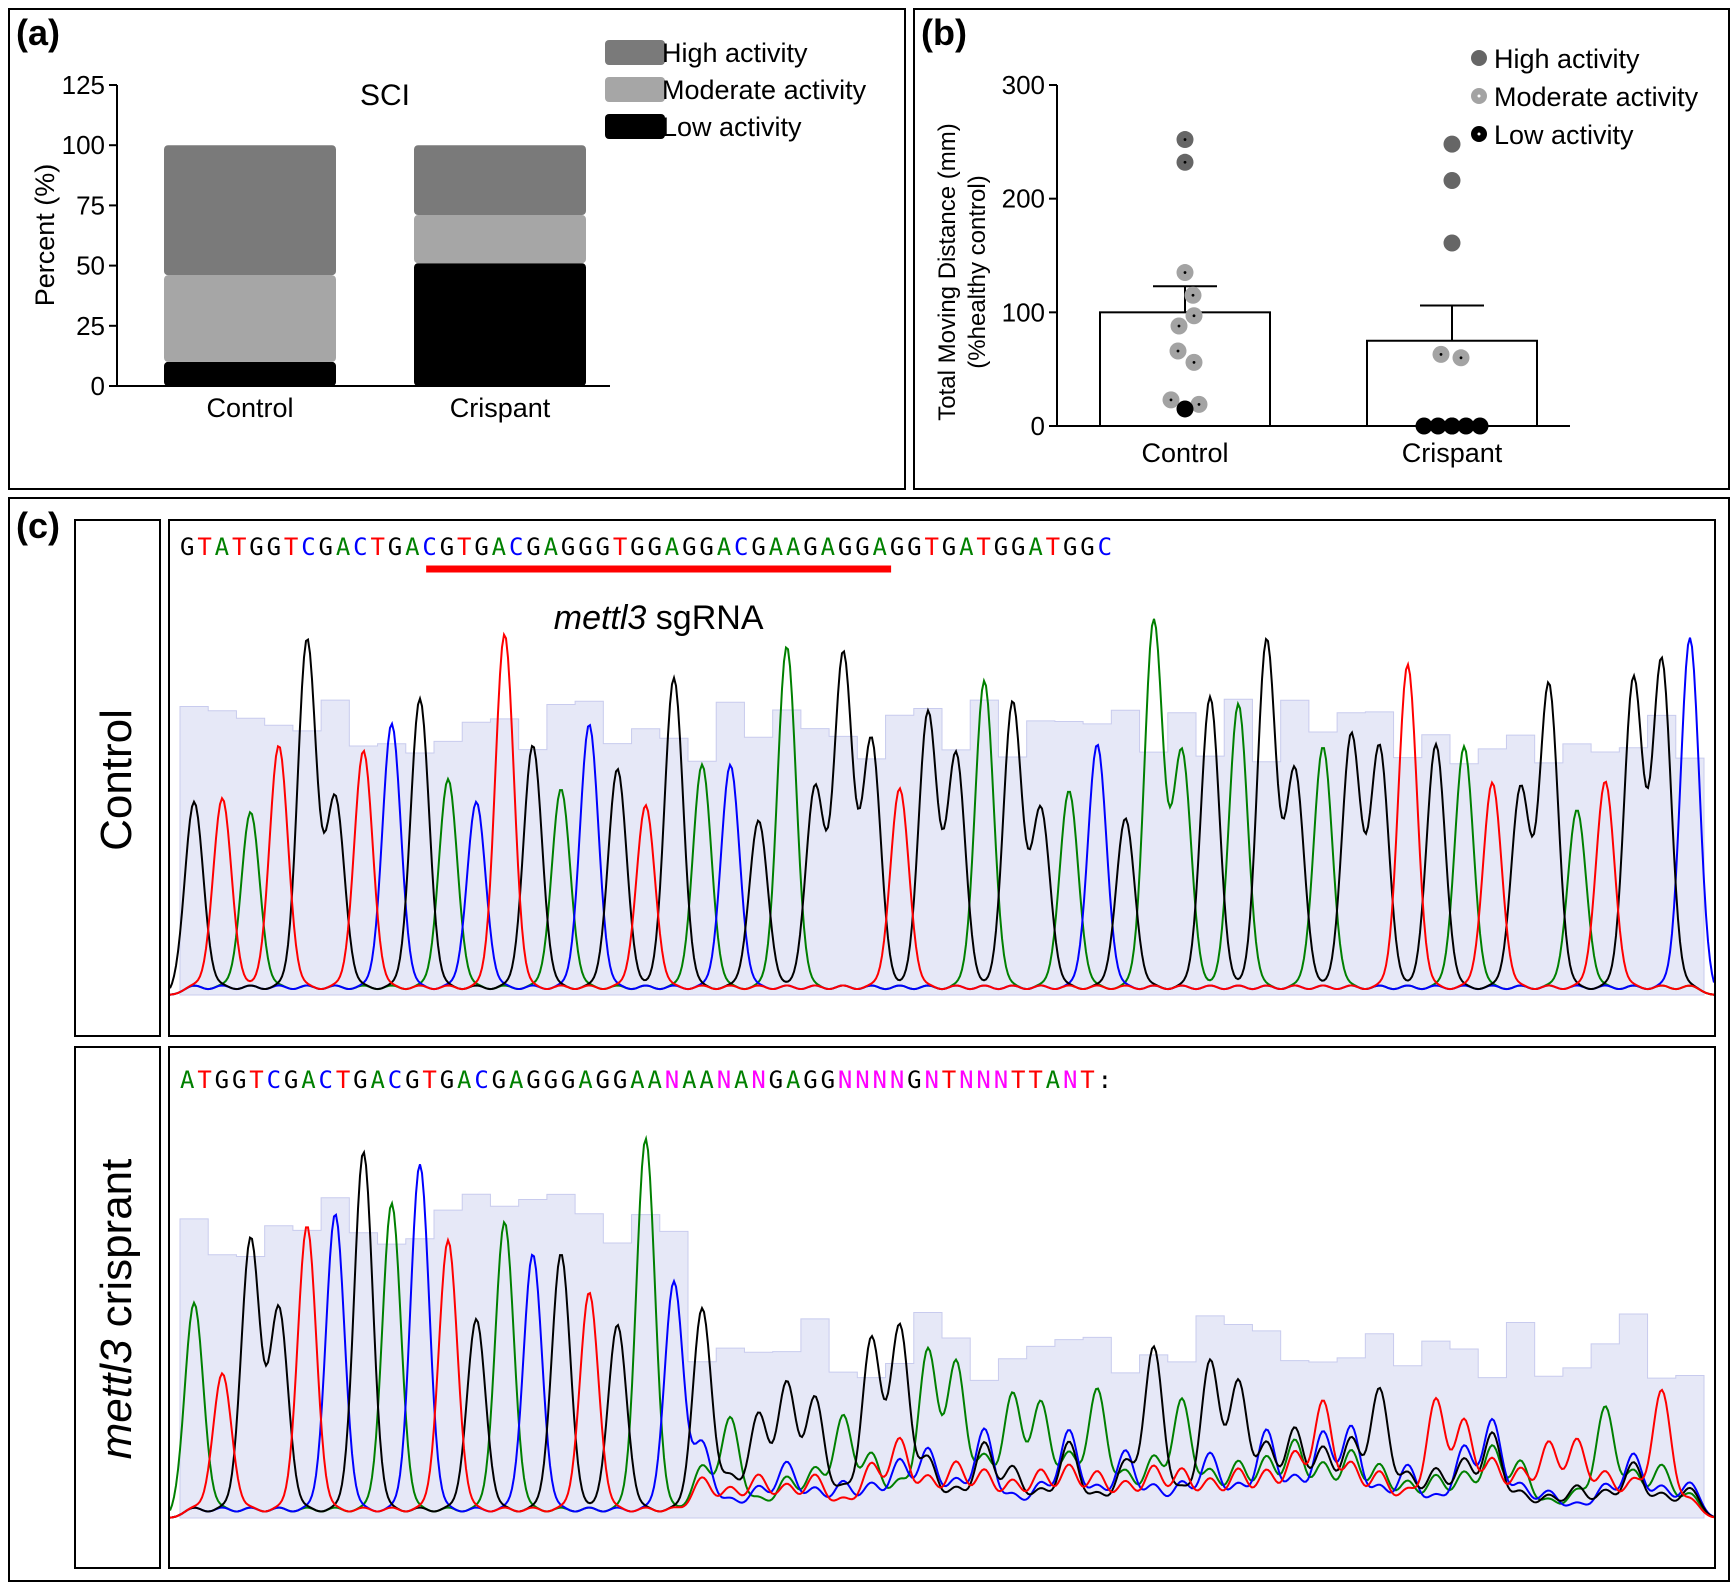  Describe the element at coordinates (1479, 58) in the screenshot. I see `legend-marker` at that location.